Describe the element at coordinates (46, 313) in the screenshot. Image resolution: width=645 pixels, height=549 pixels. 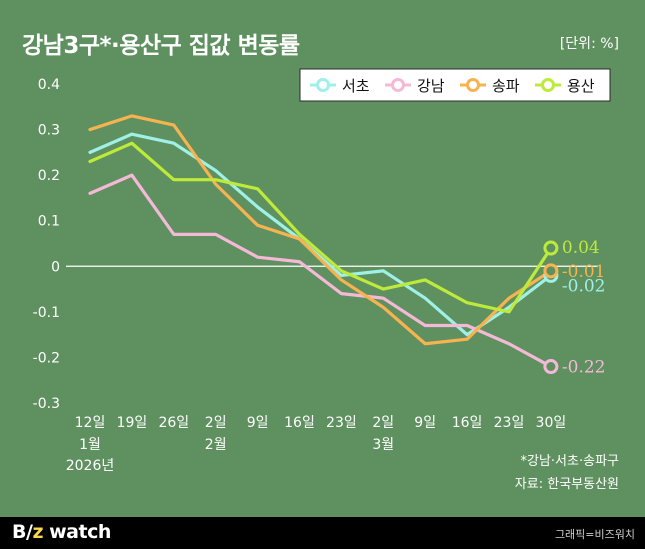
I see `y-tick-label: -0.1` at that location.